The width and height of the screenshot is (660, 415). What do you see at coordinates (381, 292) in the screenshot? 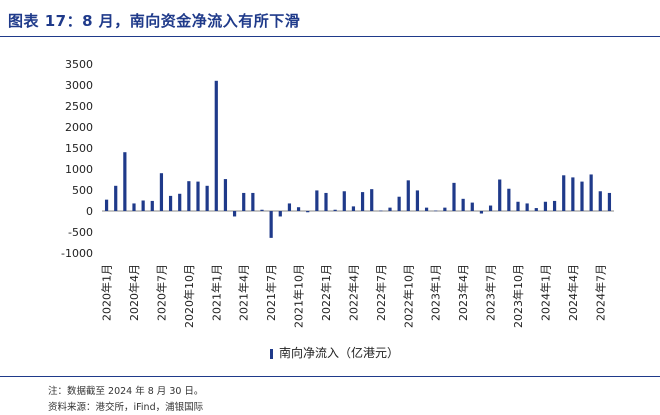
I see `x-tick-label: 2022年7月` at bounding box center [381, 292].